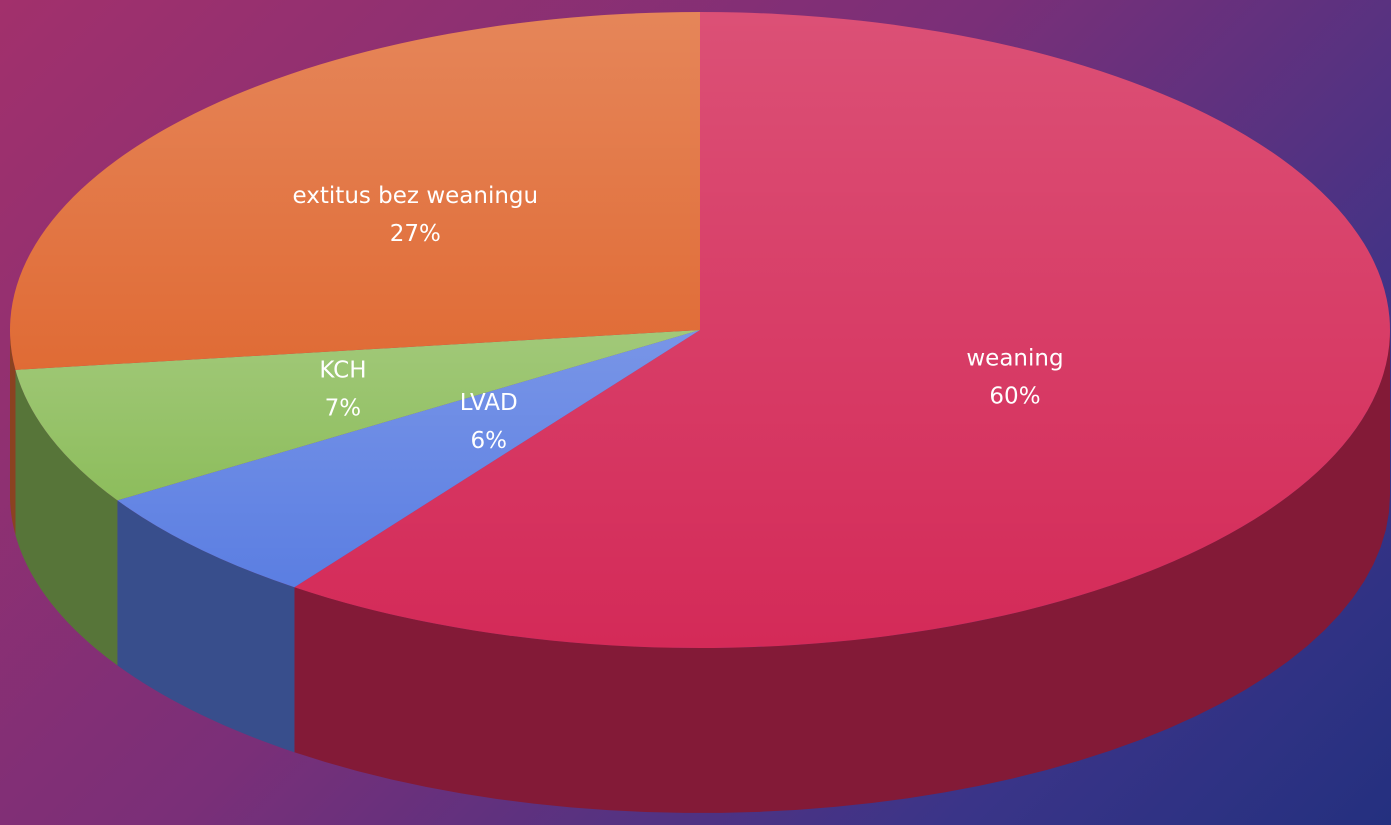 Image resolution: width=1391 pixels, height=825 pixels. Describe the element at coordinates (415, 234) in the screenshot. I see `slice-value-label: 27%` at that location.